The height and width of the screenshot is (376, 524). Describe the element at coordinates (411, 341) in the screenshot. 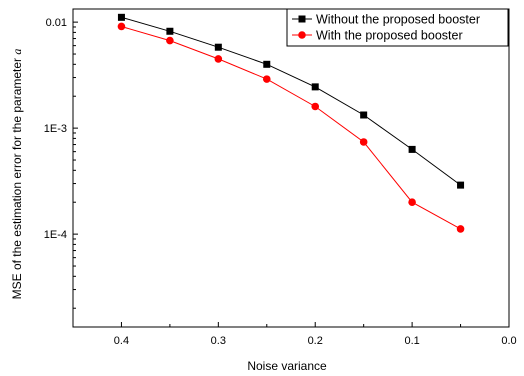

I see `x-tick-label: 0.1` at that location.